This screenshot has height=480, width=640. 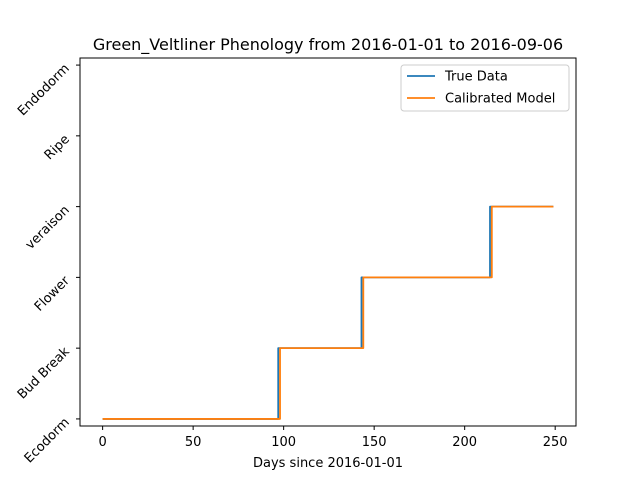 I want to click on x-tick-label: 200, so click(x=464, y=442).